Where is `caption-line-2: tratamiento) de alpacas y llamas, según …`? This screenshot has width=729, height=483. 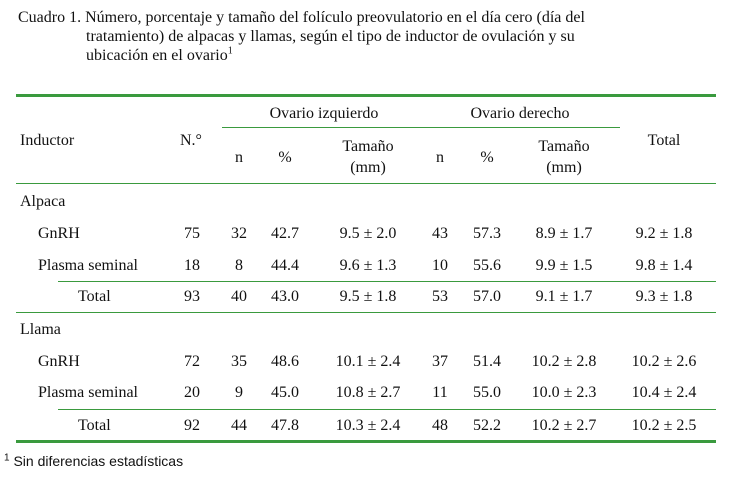 caption-line-2: tratamiento) de alpacas y llamas, según … is located at coordinates (330, 36).